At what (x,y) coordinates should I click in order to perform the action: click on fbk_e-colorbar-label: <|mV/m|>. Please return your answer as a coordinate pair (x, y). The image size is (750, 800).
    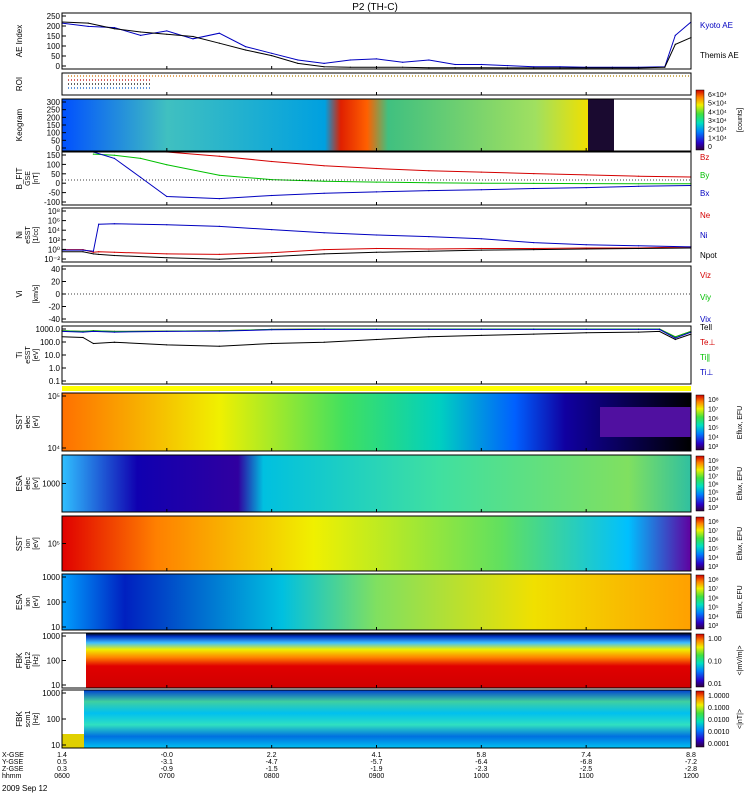
    Looking at the image, I should click on (740, 660).